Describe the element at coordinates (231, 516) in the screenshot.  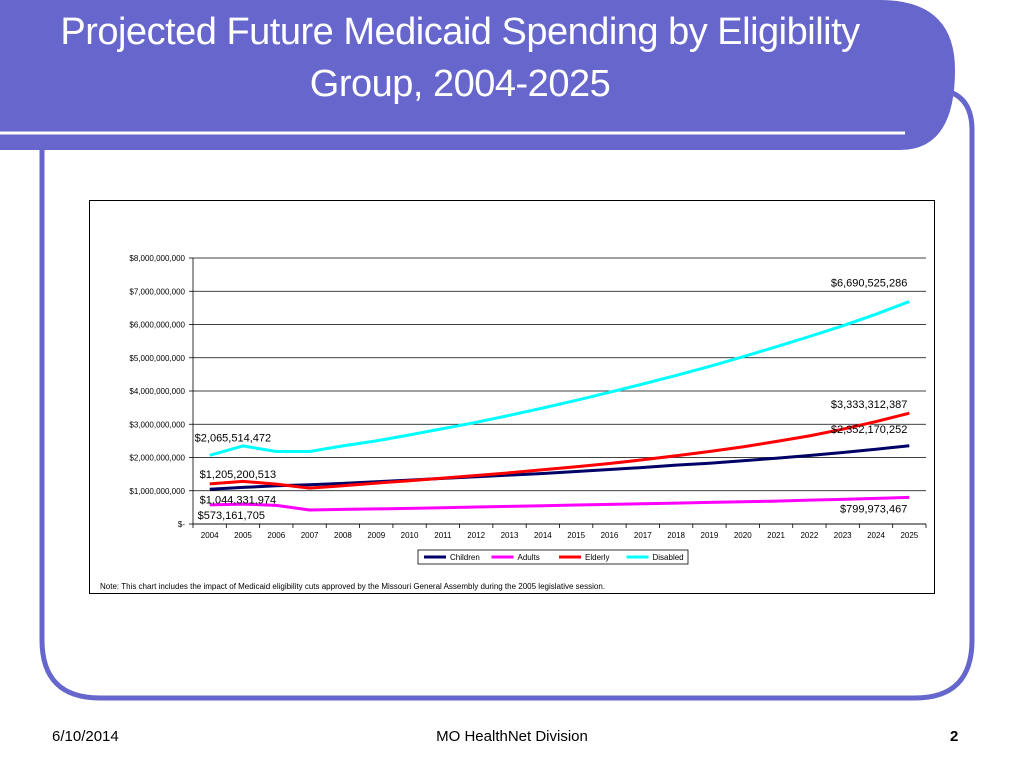
I see `data-label: $573,161,705` at that location.